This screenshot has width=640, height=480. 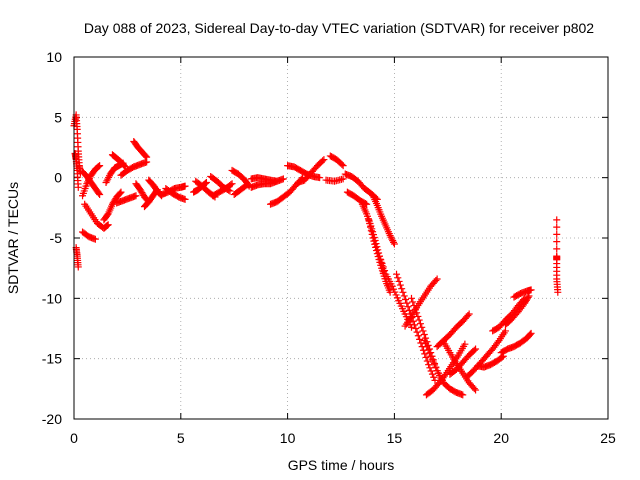 What do you see at coordinates (77, 257) in the screenshot?
I see `series-arc-c` at bounding box center [77, 257].